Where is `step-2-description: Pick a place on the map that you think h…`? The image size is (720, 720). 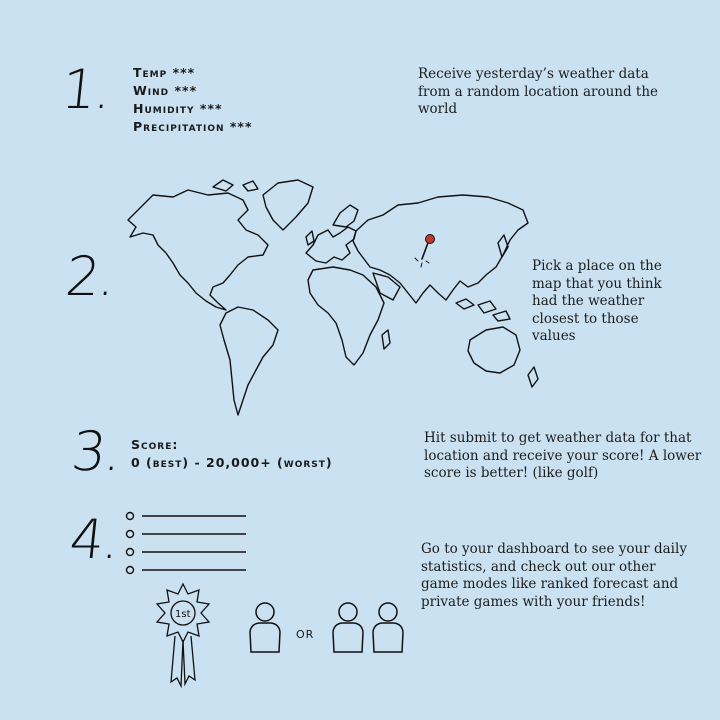 step-2-description: Pick a place on the map that you think h… is located at coordinates (597, 301).